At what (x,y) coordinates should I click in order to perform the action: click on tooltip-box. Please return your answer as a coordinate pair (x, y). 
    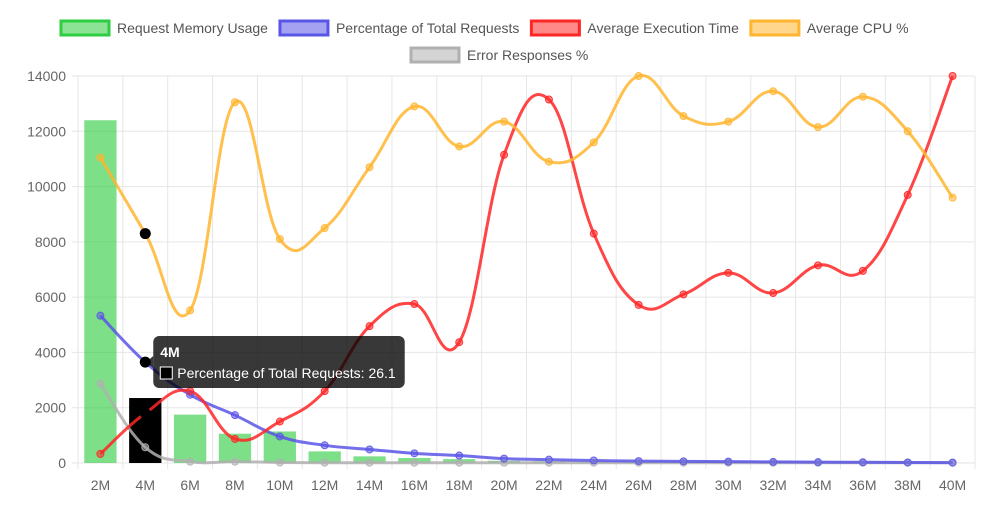
    Looking at the image, I should click on (279, 362).